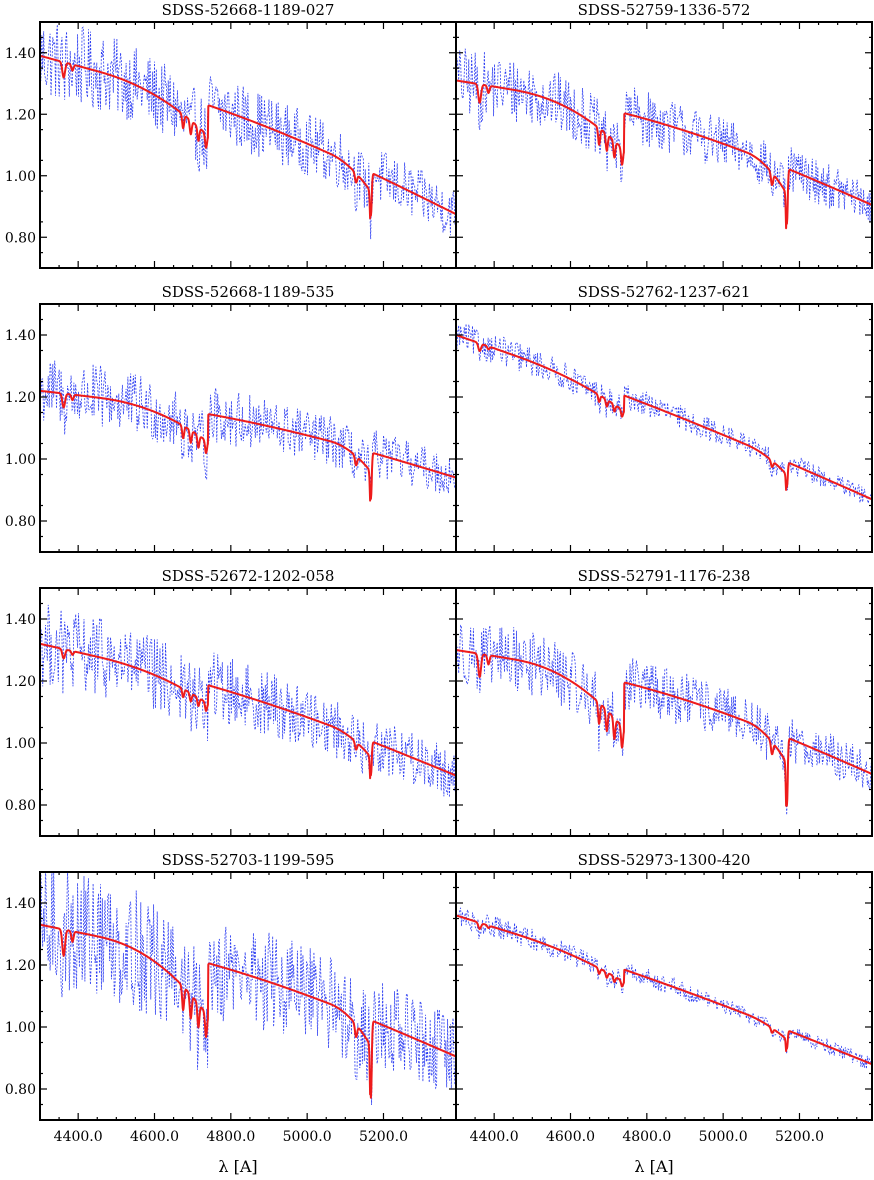  Describe the element at coordinates (248, 10) in the screenshot. I see `panel-title: SDSS-52668-1189-027` at that location.